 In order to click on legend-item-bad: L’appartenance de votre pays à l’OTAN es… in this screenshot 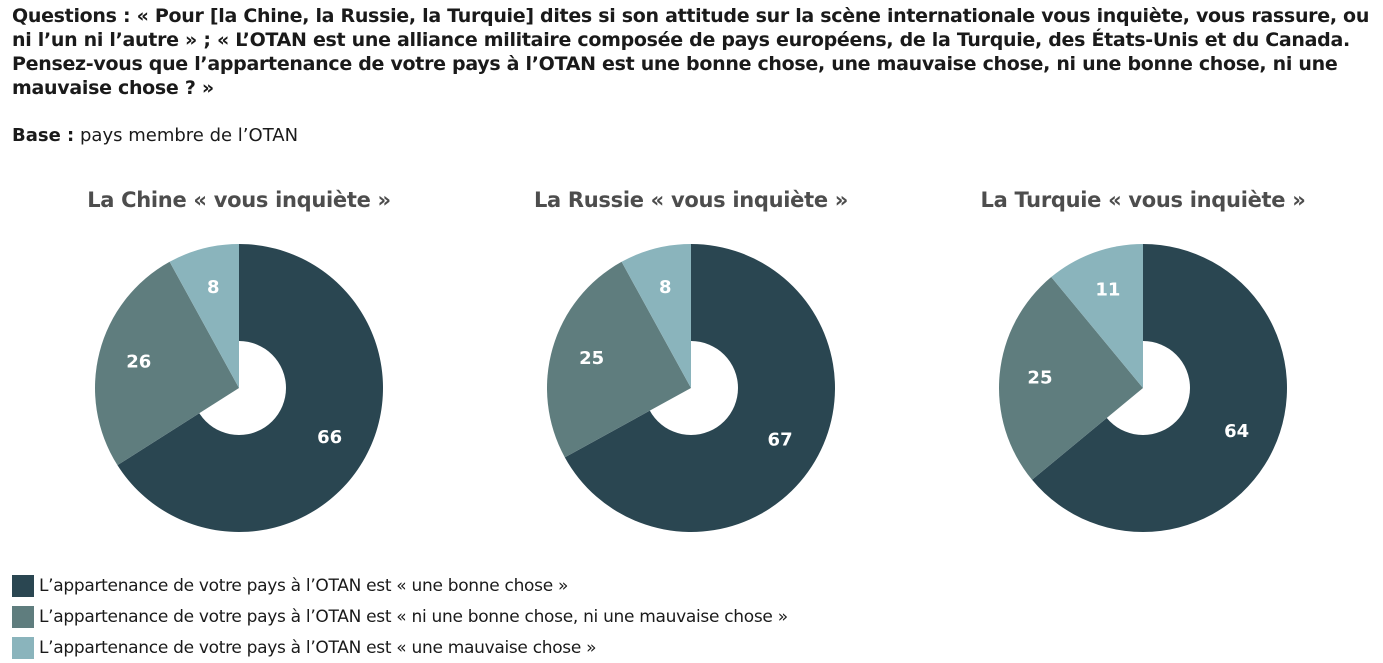, I will do `click(400, 647)`.